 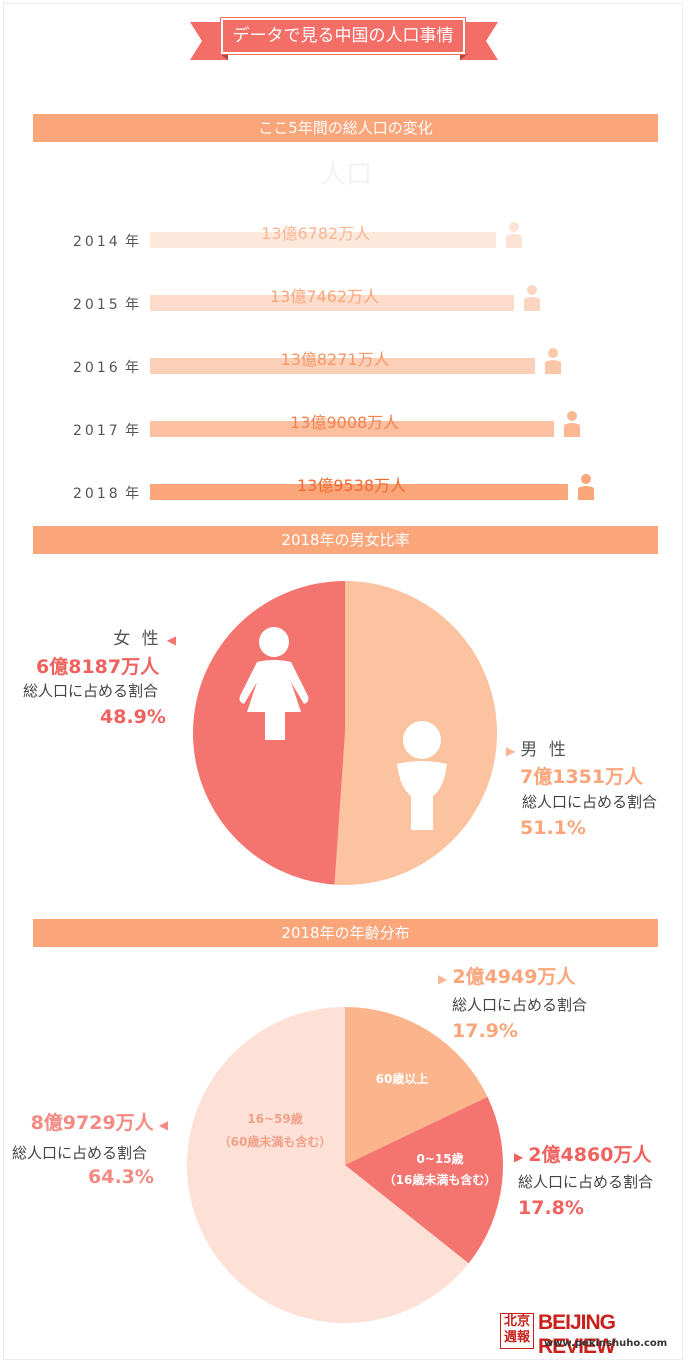 What do you see at coordinates (345, 933) in the screenshot?
I see `section-header-age: 2018年の年齢分布` at bounding box center [345, 933].